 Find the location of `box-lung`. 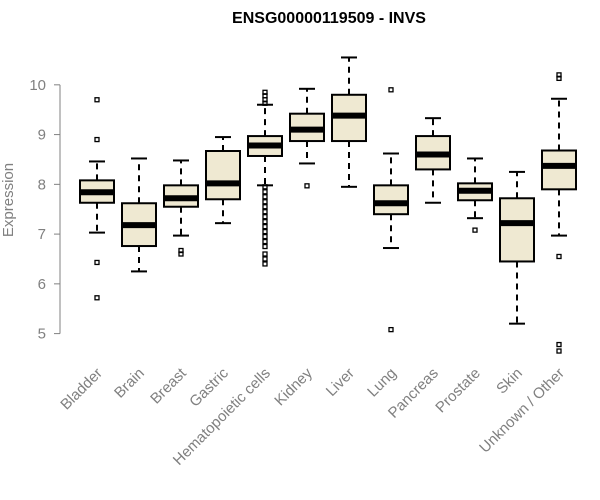

box-lung is located at coordinates (391, 210).